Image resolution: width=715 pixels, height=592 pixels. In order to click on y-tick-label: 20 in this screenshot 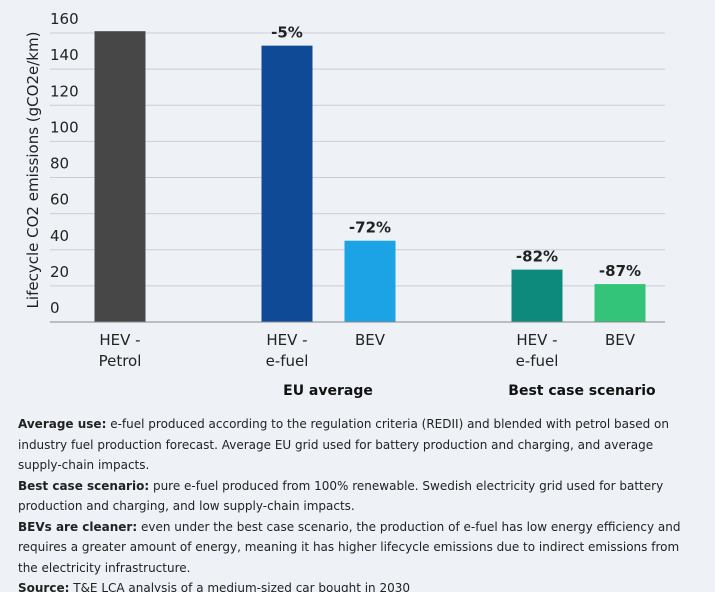, I will do `click(59, 272)`.